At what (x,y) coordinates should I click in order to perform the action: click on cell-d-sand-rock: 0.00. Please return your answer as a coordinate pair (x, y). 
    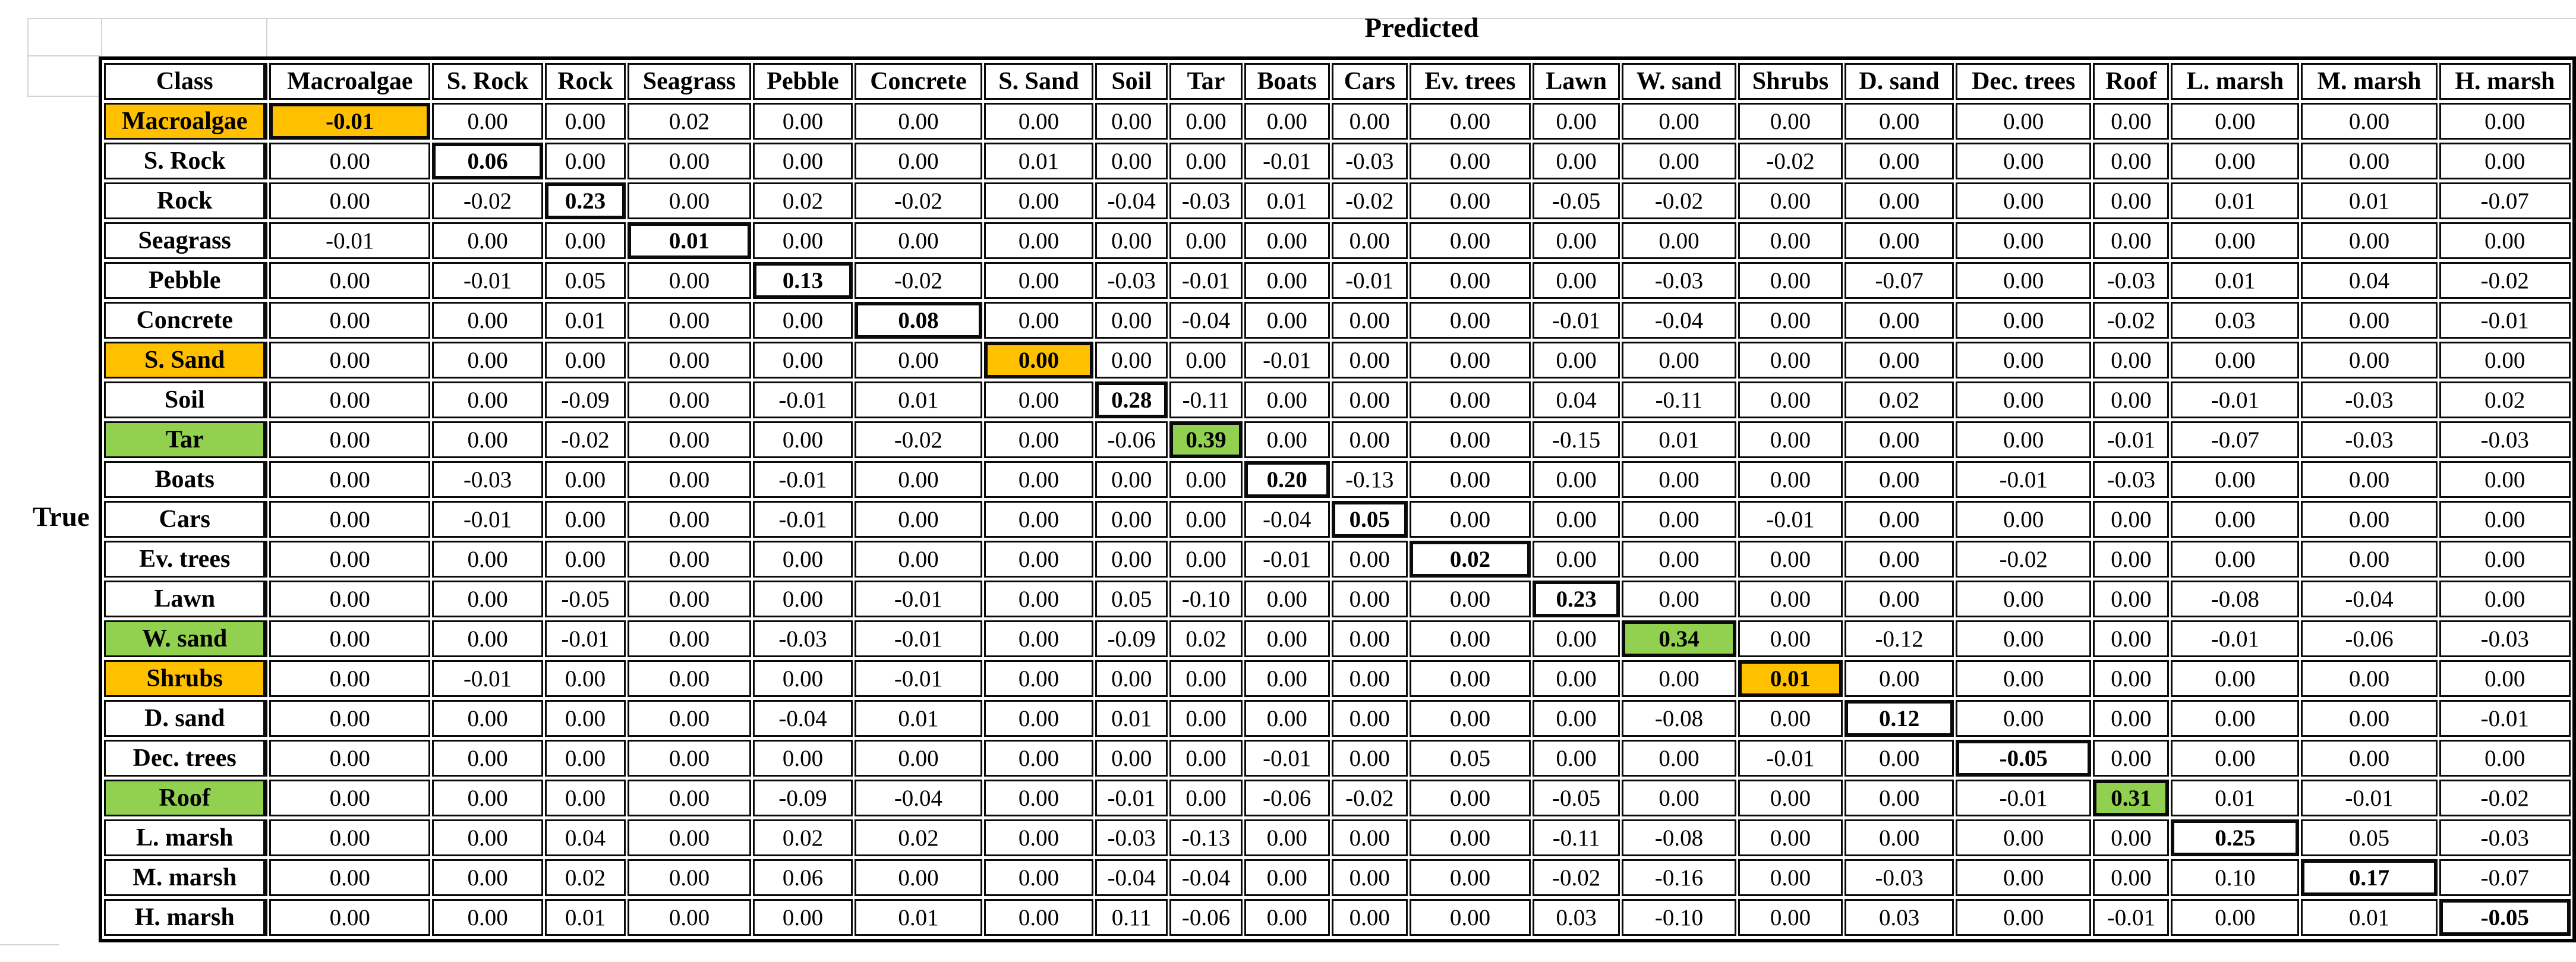
    Looking at the image, I should click on (585, 718).